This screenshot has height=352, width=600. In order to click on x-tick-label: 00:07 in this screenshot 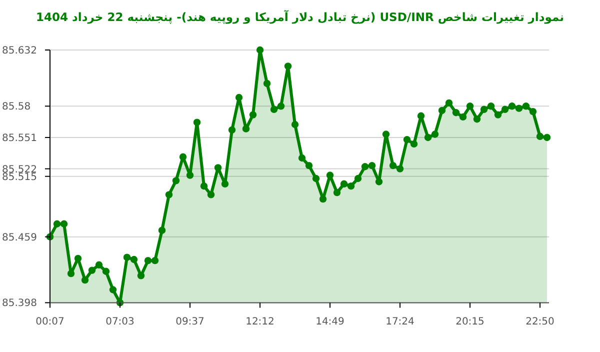, I will do `click(50, 322)`.